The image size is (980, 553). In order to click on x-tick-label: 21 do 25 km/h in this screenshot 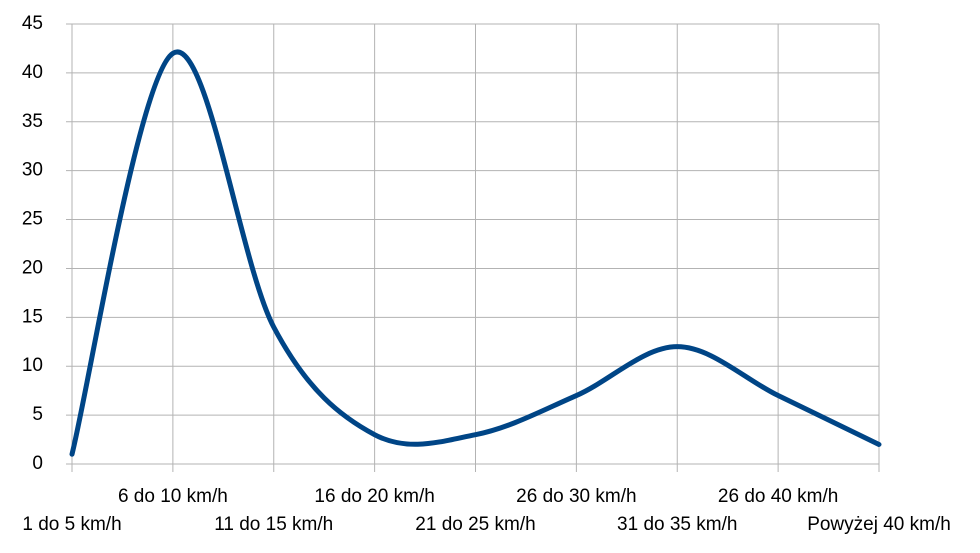, I will do `click(475, 524)`.